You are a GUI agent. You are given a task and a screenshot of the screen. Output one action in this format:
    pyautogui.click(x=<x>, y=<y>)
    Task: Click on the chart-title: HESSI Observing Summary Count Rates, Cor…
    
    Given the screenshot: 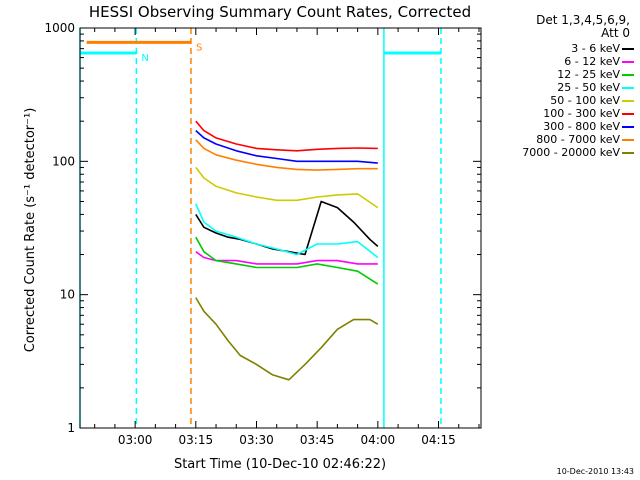 What is the action you would take?
    pyautogui.click(x=280, y=12)
    